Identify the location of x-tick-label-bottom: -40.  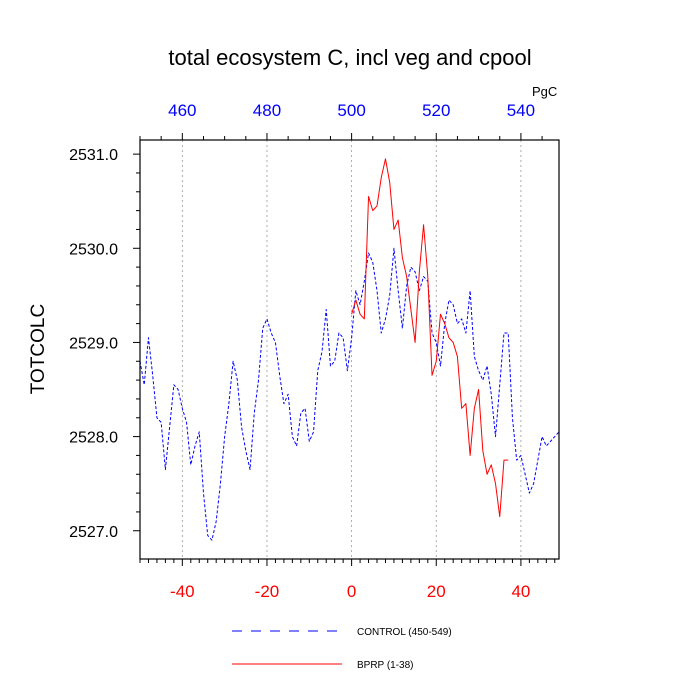
(182, 591).